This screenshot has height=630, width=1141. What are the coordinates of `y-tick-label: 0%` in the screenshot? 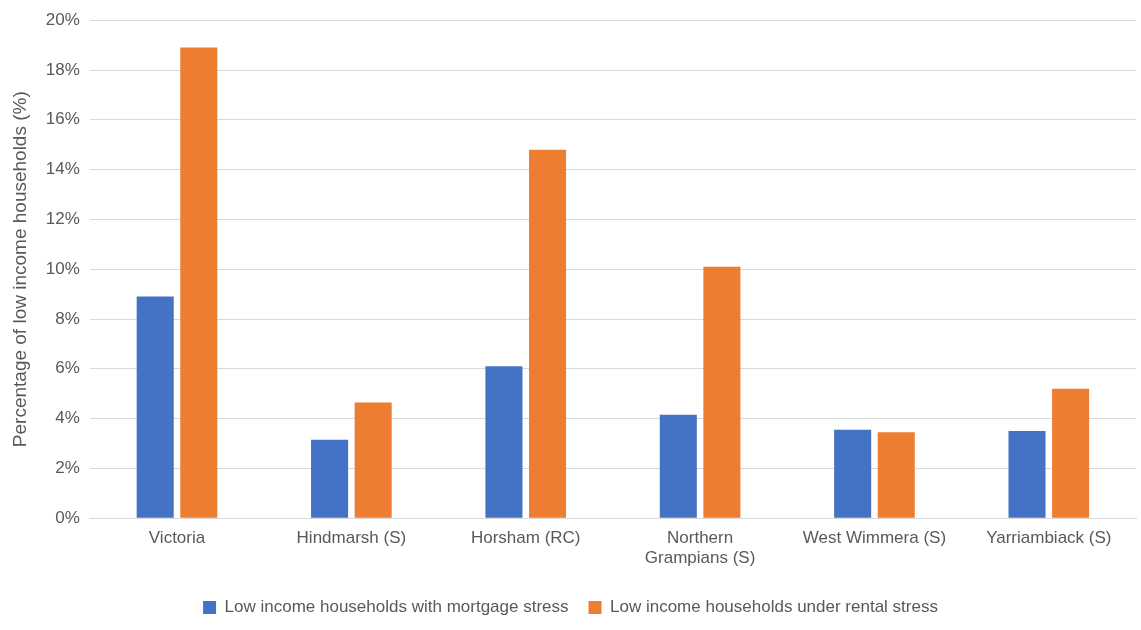 It's located at (67, 517).